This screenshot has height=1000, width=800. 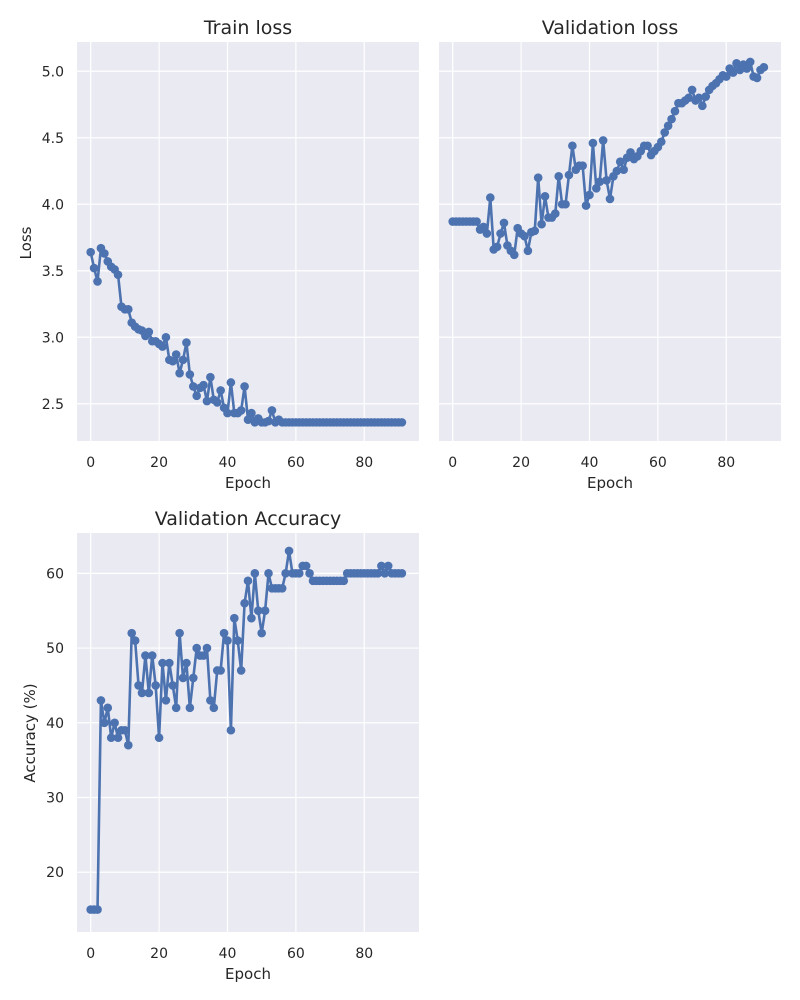 I want to click on valacc-y-tick-label: 30, so click(x=55, y=799).